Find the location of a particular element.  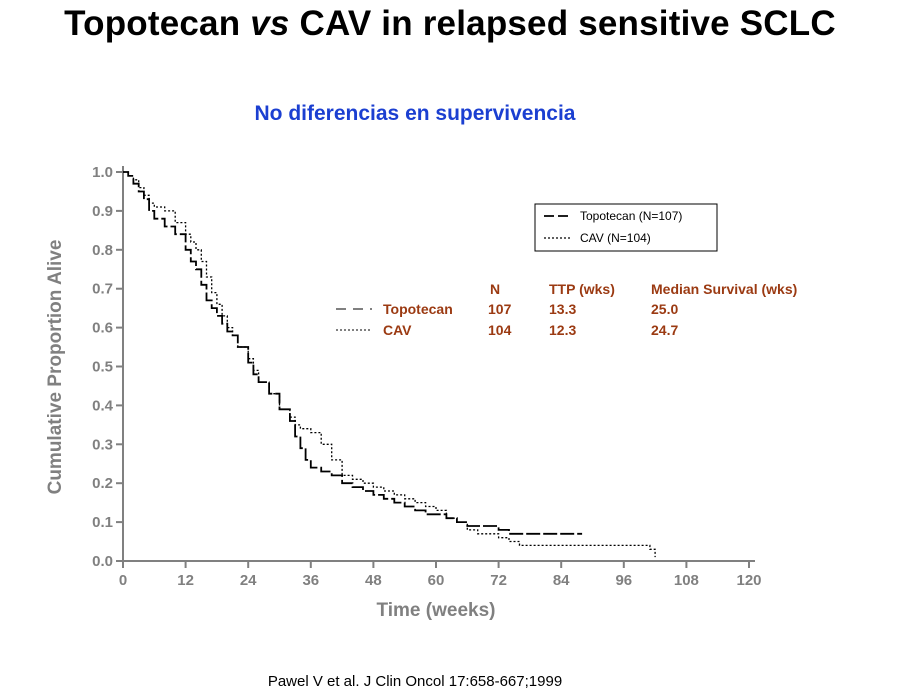

y-tick-label: 0.2 is located at coordinates (102, 483).